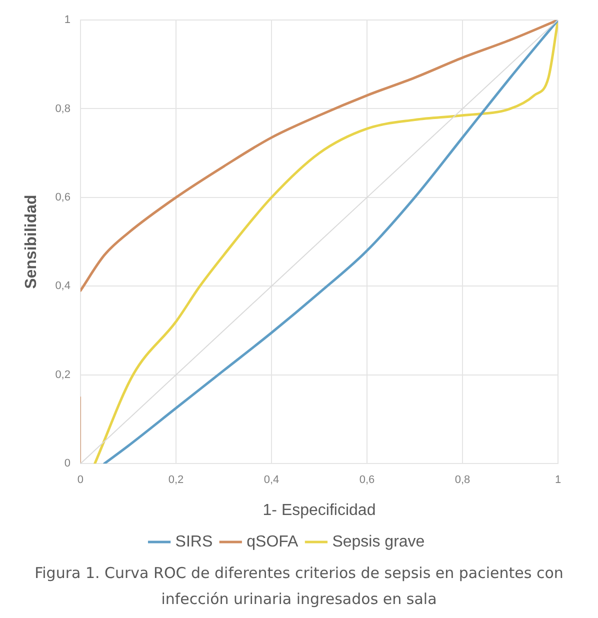 This screenshot has height=618, width=598. I want to click on y-tick-label: 0,6, so click(62, 197).